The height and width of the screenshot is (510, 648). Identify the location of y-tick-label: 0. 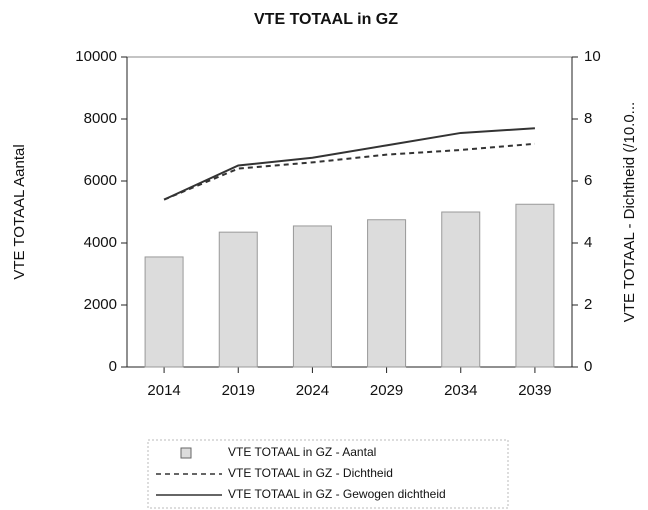
(113, 366).